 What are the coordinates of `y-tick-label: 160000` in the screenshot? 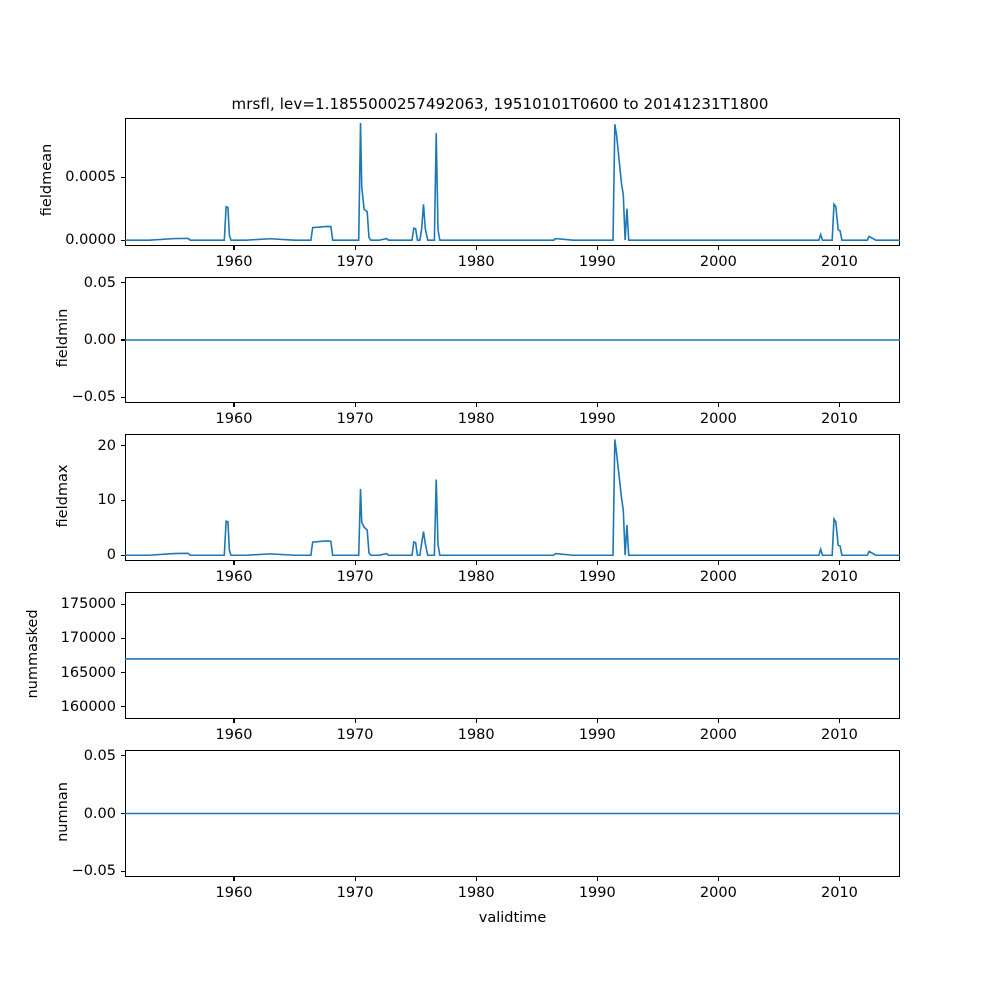 It's located at (88, 706).